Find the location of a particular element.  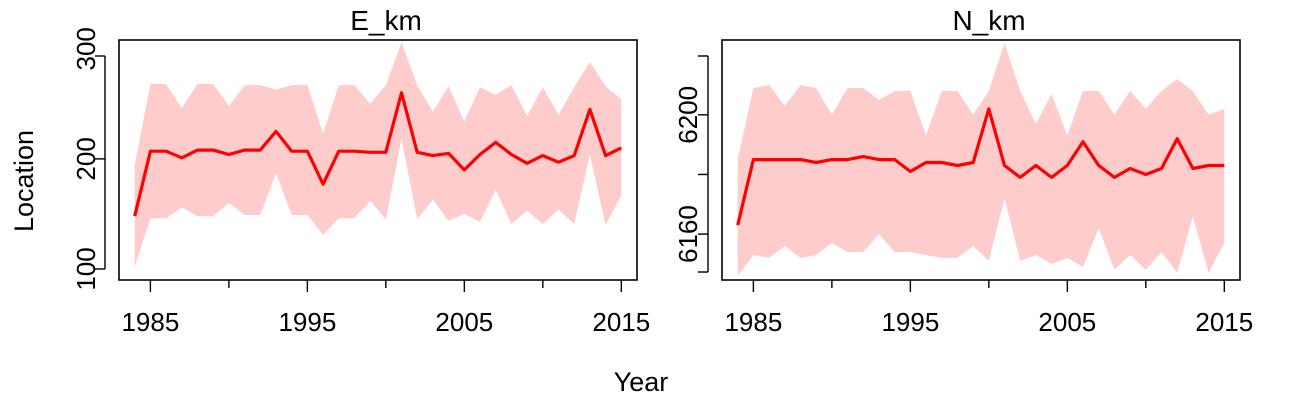

y-axis: 100 200 300 is located at coordinates (88, 159).